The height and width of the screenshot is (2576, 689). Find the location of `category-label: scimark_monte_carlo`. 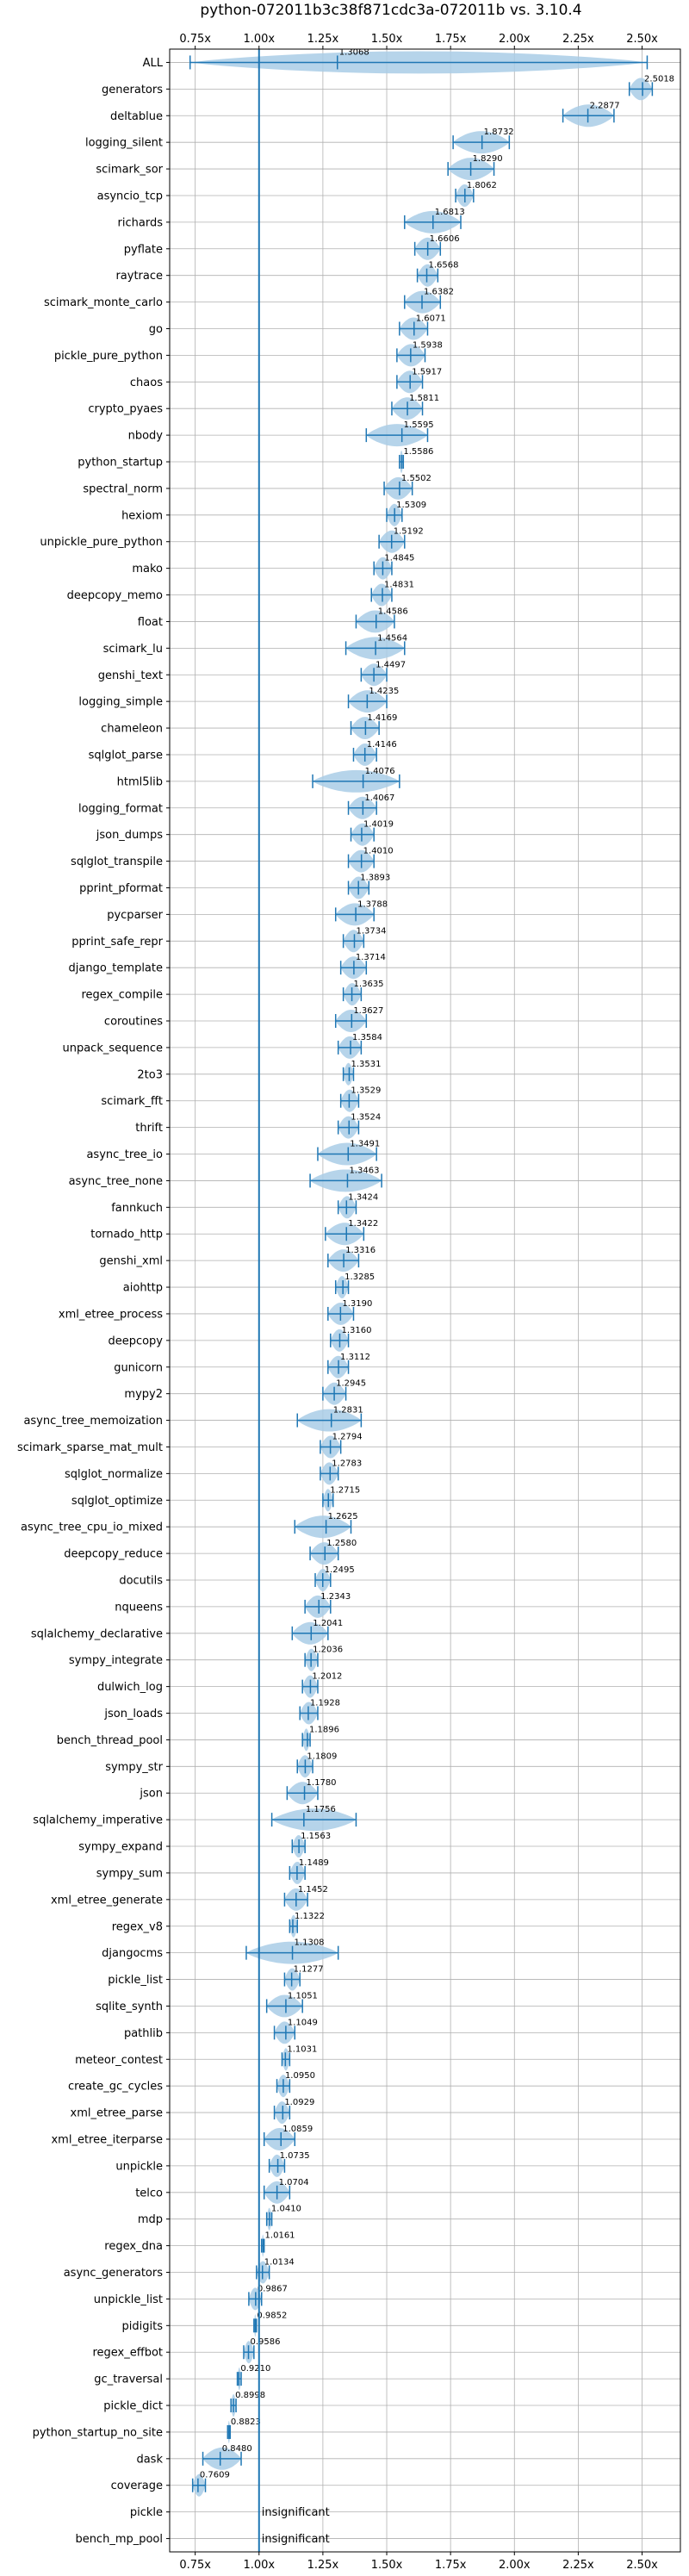

category-label: scimark_monte_carlo is located at coordinates (103, 303).